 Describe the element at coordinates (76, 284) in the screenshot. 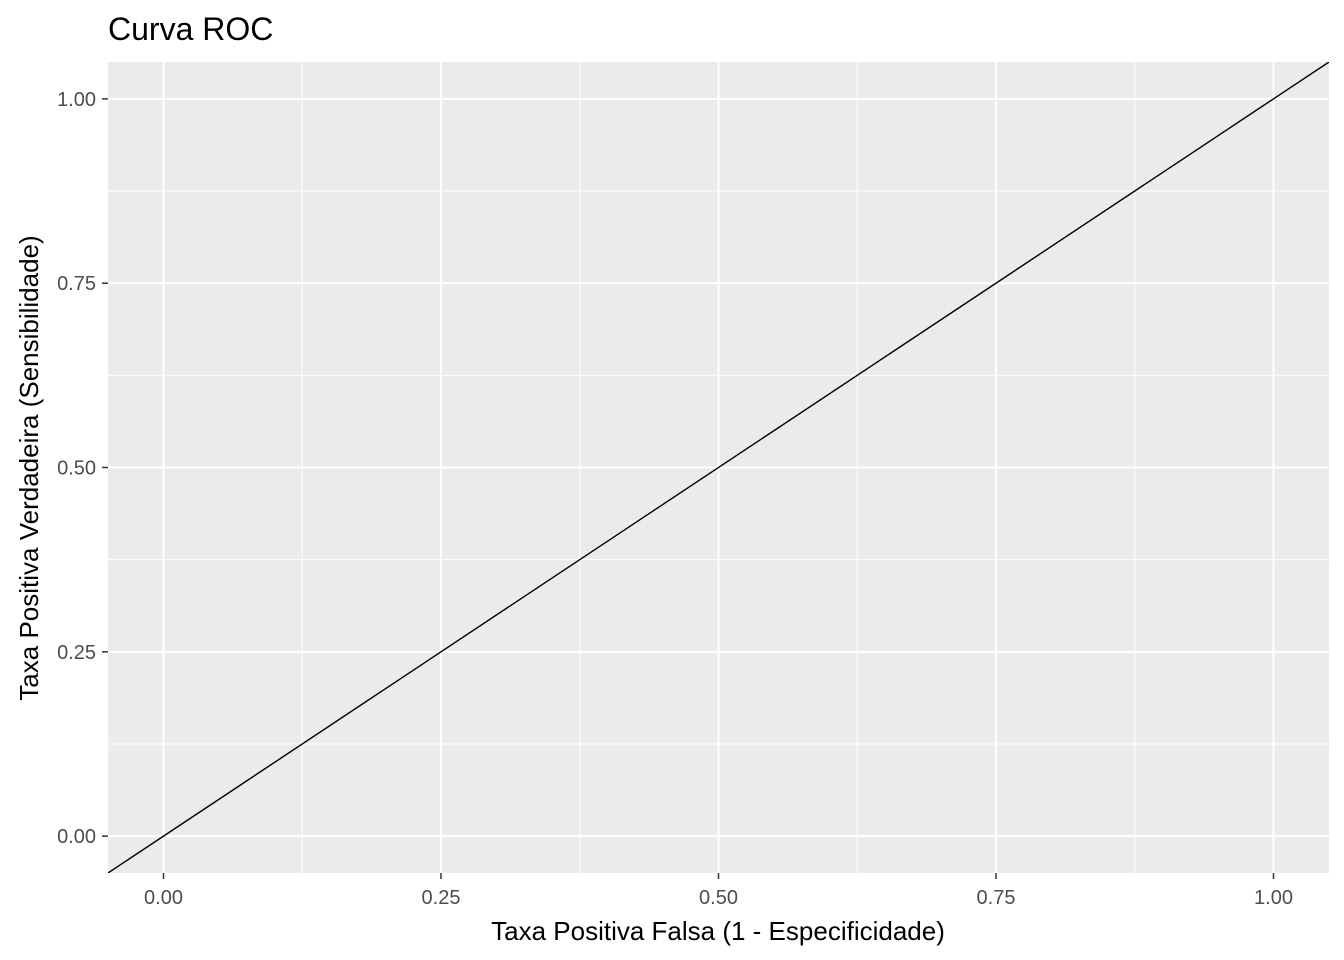

I see `y-tick-label: 0.75` at that location.